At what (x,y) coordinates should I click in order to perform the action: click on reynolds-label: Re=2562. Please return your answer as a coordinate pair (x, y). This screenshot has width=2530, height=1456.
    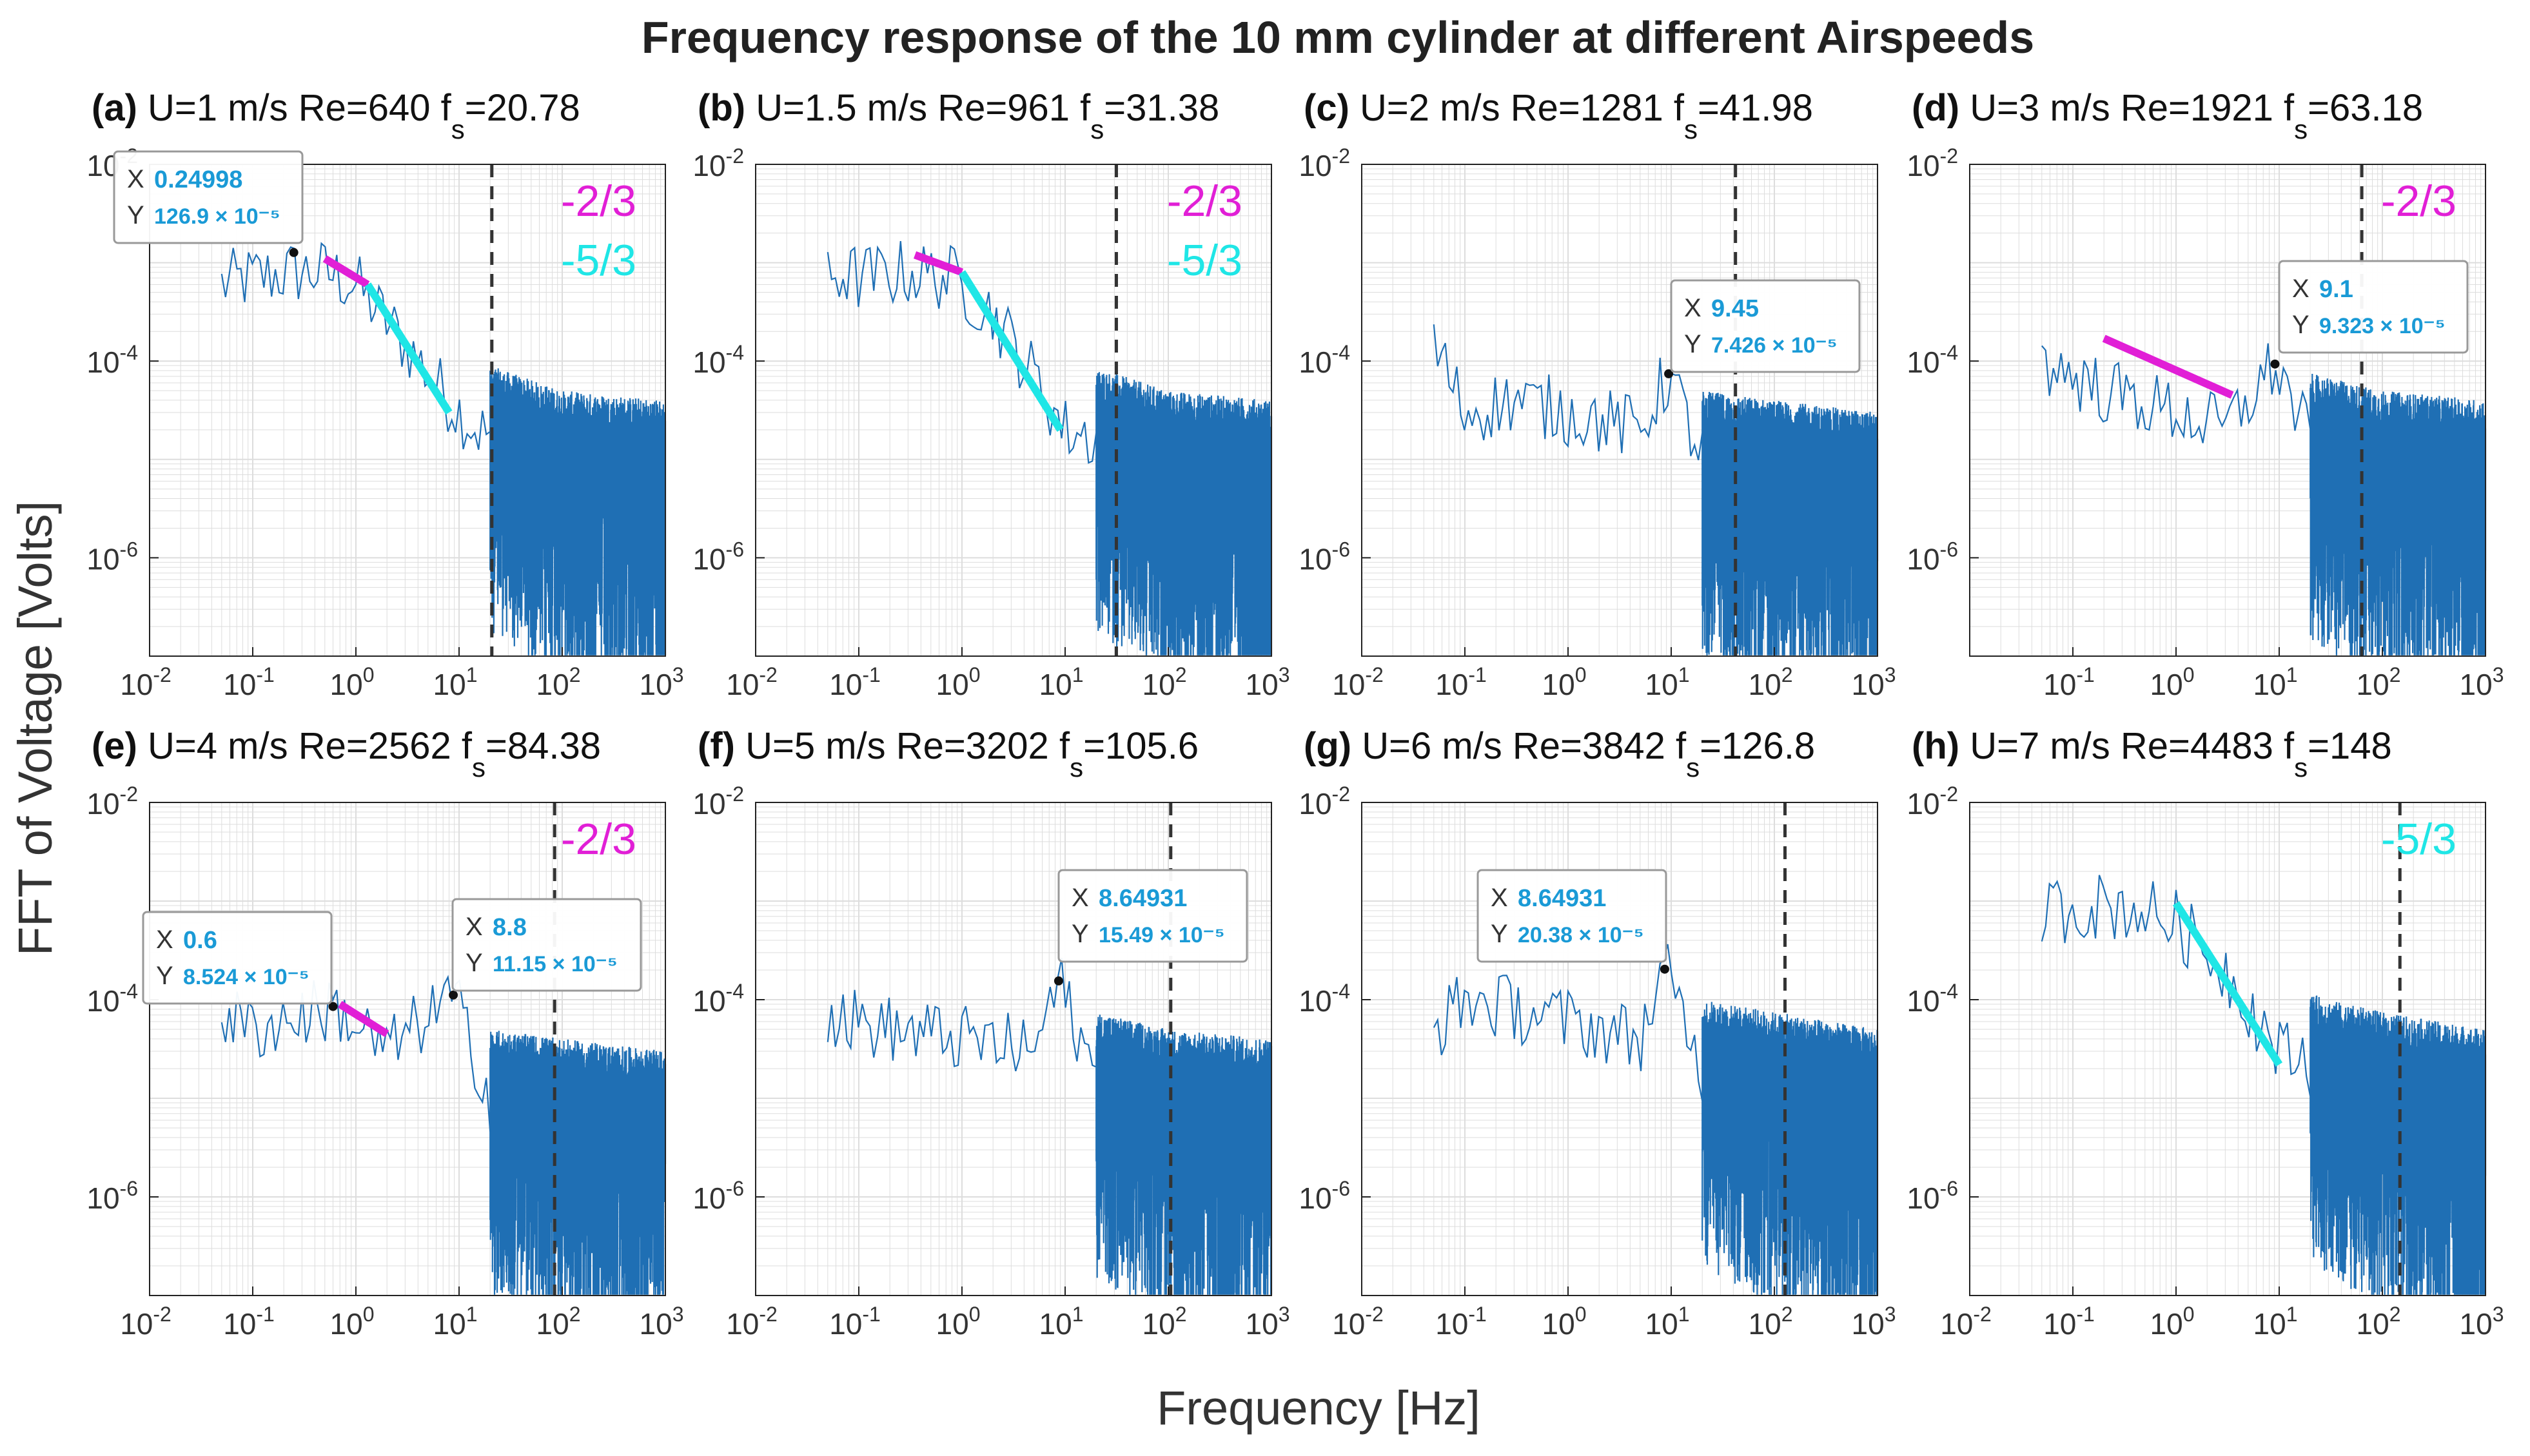
    Looking at the image, I should click on (375, 746).